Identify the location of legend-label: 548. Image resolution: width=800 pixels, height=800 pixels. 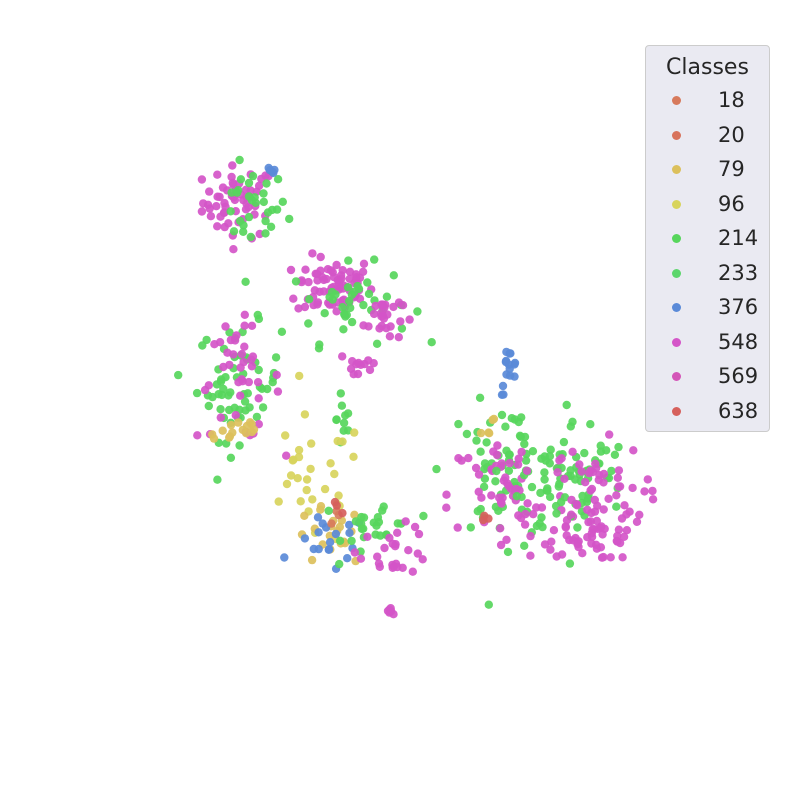
(738, 341).